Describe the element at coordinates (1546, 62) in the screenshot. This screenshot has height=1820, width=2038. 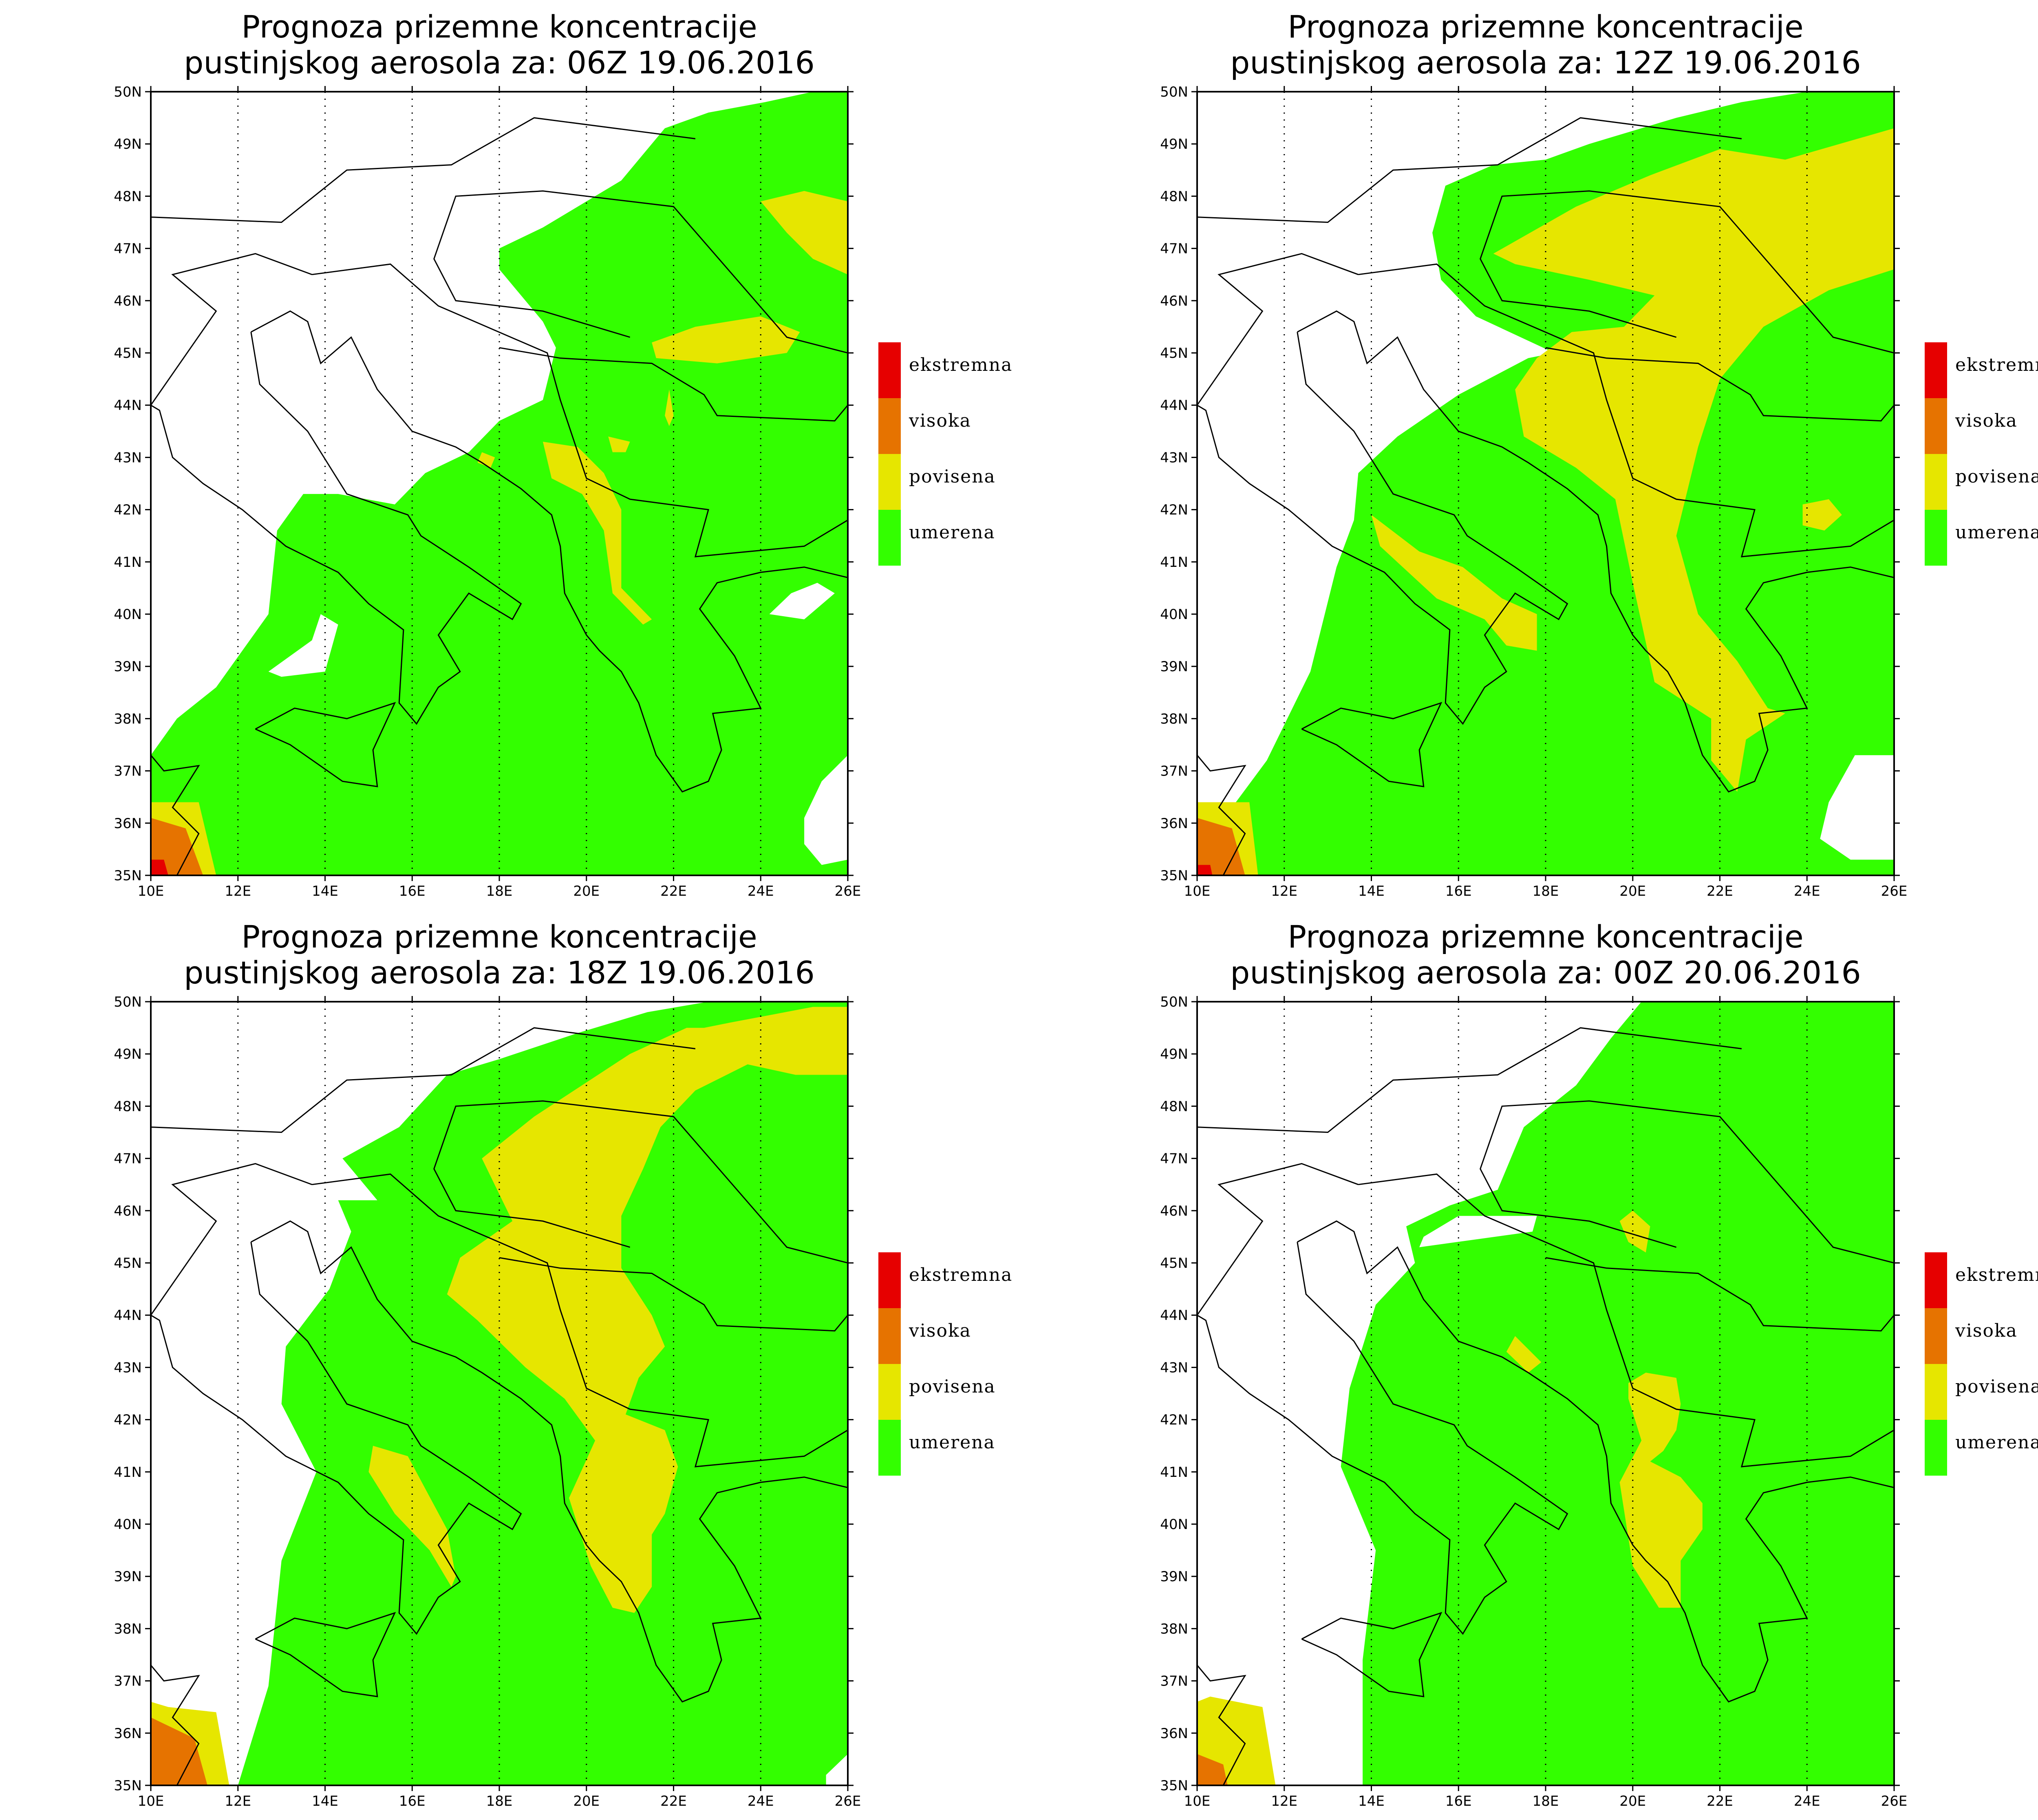
I see `panel-title-line2: pustinjskog aerosola za: 12Z 19.06.2016` at that location.